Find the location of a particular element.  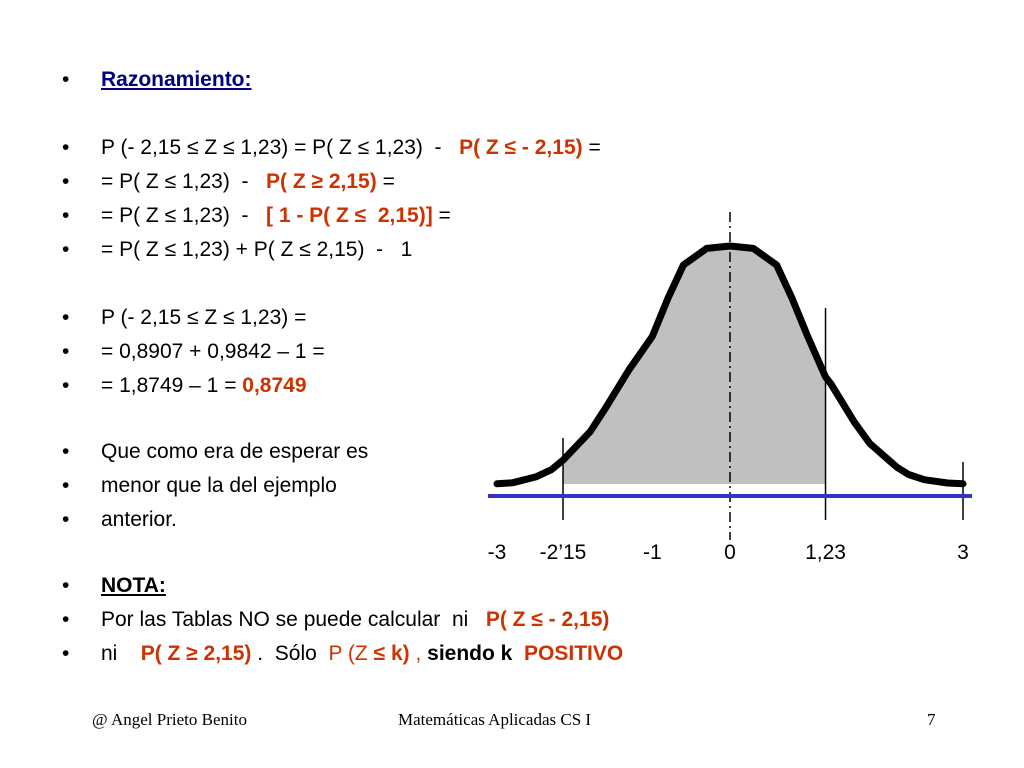

x-tick-label: -1 is located at coordinates (652, 552).